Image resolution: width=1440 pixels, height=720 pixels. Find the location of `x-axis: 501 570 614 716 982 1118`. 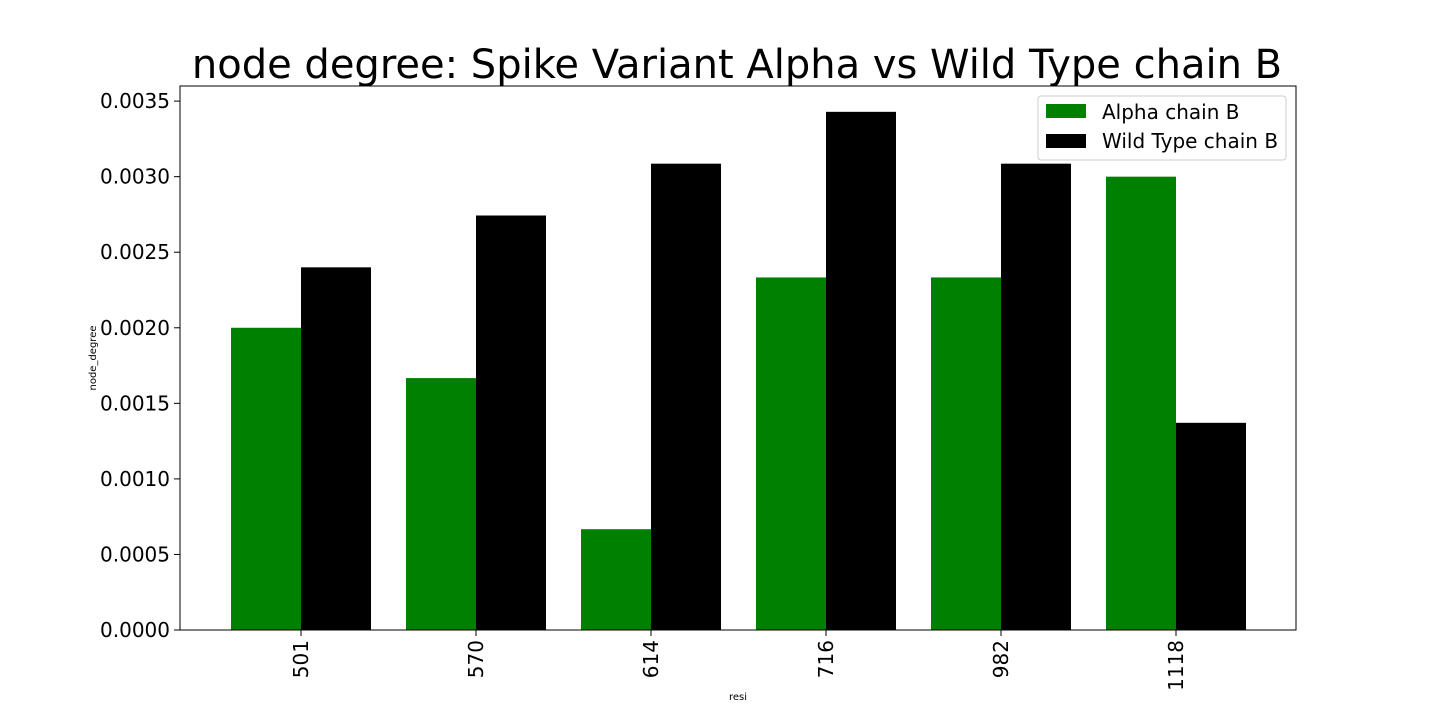

x-axis: 501 570 614 716 982 1118 is located at coordinates (738, 660).